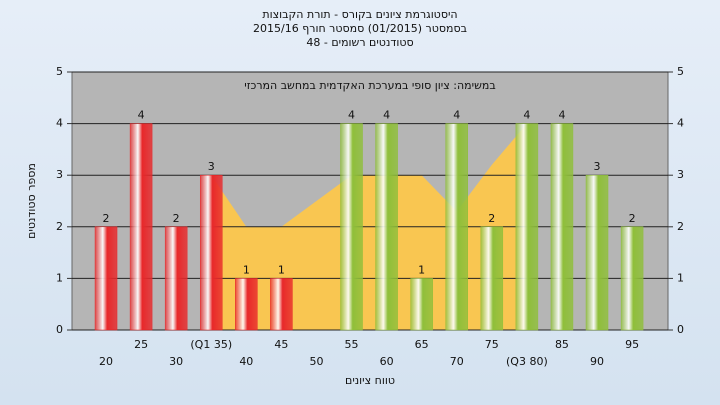 The width and height of the screenshot is (720, 405). What do you see at coordinates (352, 344) in the screenshot?
I see `x-tick-label: 55` at bounding box center [352, 344].